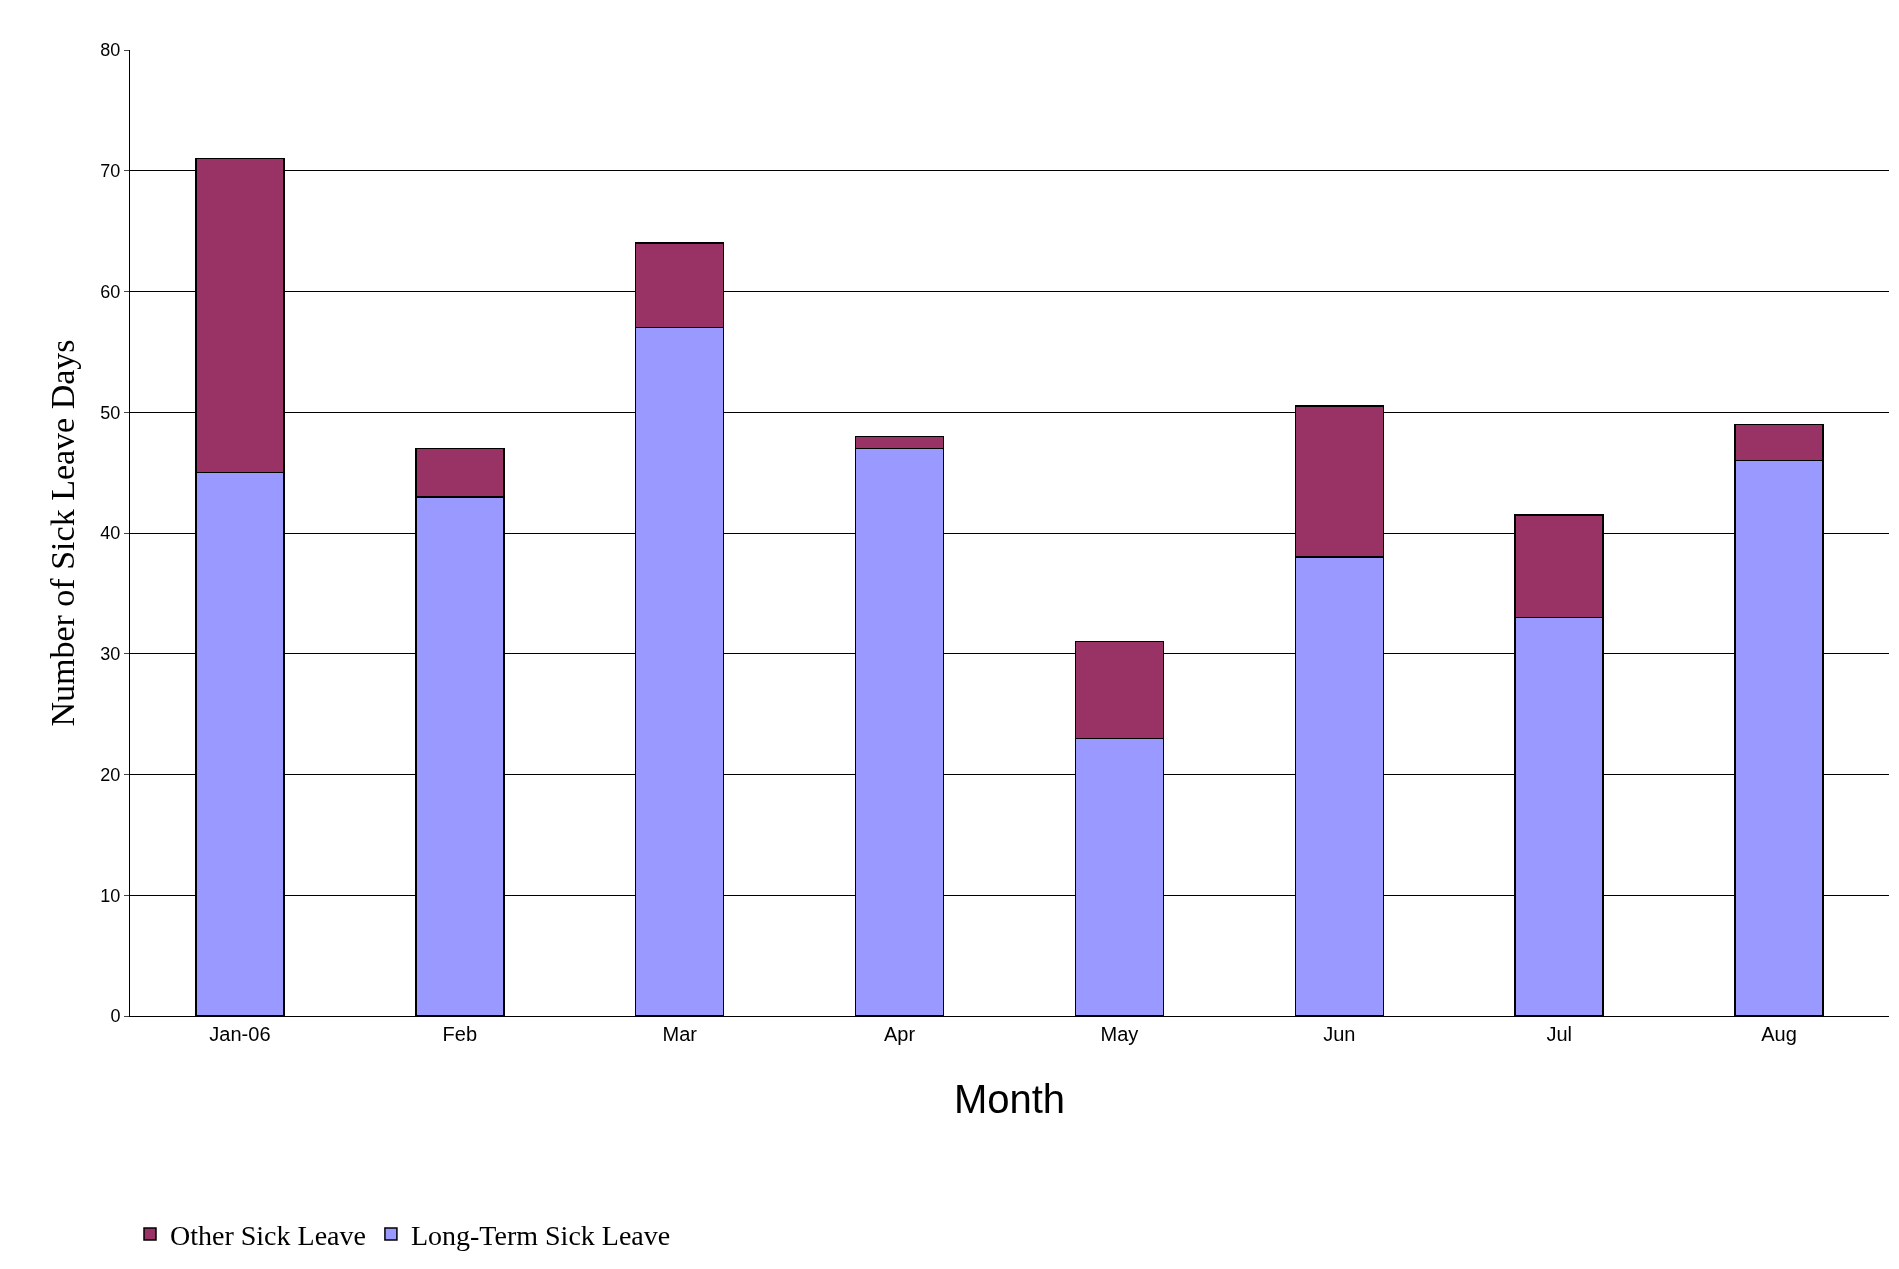 The width and height of the screenshot is (1899, 1269). Describe the element at coordinates (110, 895) in the screenshot. I see `y-tick-label: 10` at that location.